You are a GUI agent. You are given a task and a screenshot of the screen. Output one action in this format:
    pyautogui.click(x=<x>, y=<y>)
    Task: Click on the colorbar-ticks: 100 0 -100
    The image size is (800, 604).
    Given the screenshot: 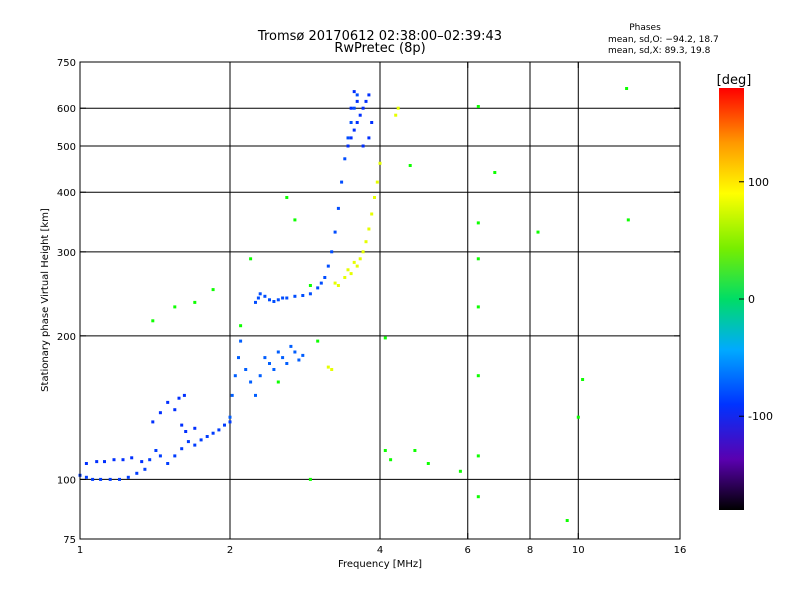 What is the action you would take?
    pyautogui.click(x=756, y=299)
    